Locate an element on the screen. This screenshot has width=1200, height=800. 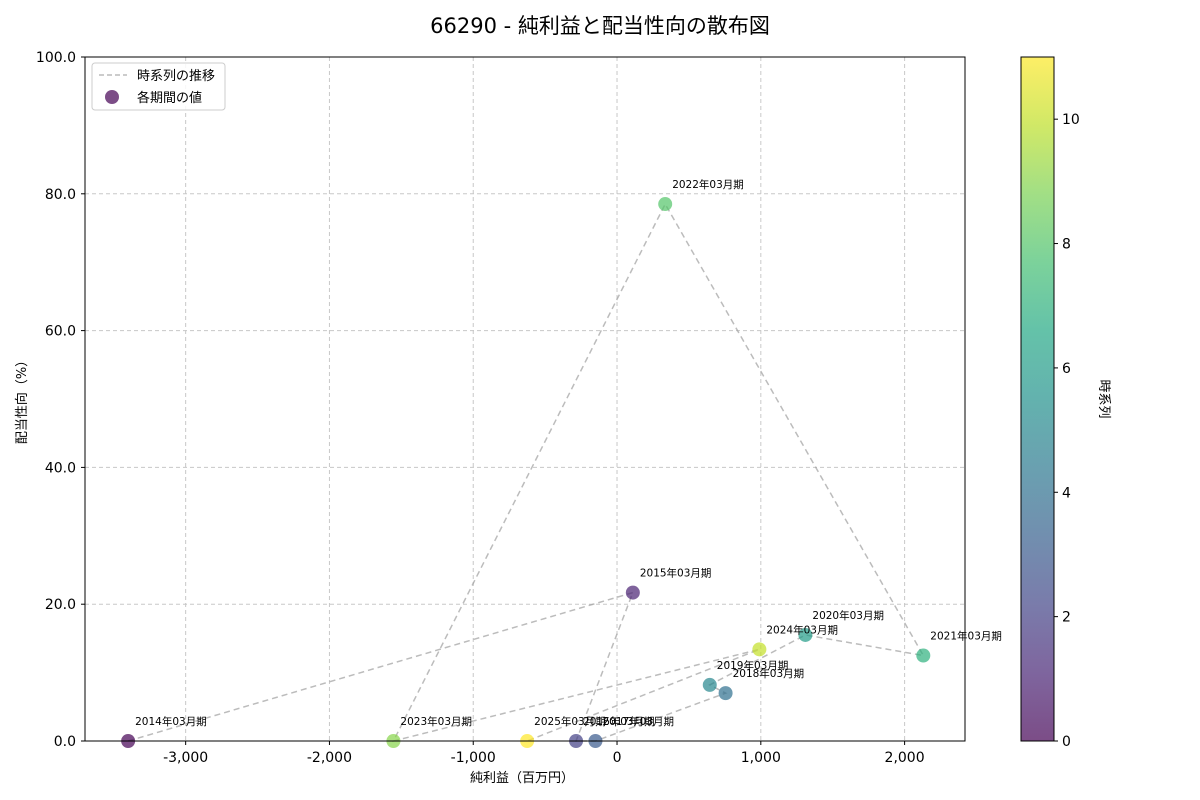
colorbar-tick-label: 10 is located at coordinates (1071, 120).